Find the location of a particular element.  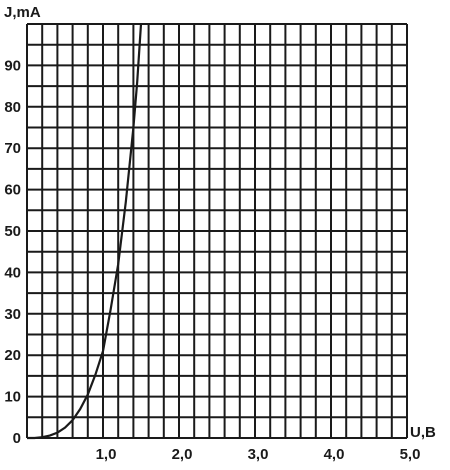

y-tick-labels: 0 10 20 30 40 50 60 70 80 90 is located at coordinates (12, 252).